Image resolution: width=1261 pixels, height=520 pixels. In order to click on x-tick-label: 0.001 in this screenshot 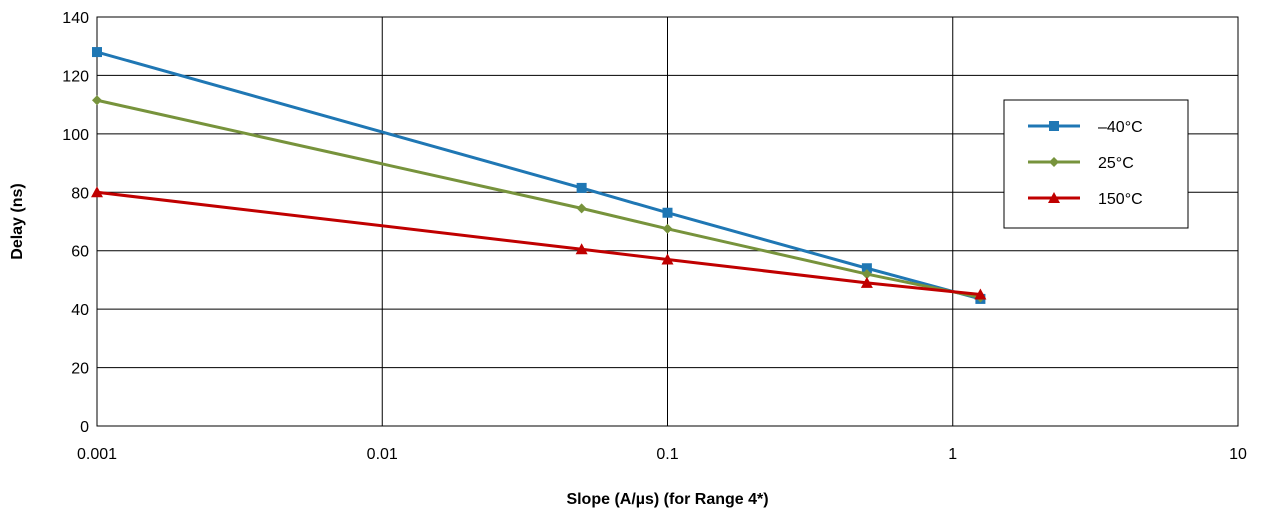, I will do `click(97, 454)`.